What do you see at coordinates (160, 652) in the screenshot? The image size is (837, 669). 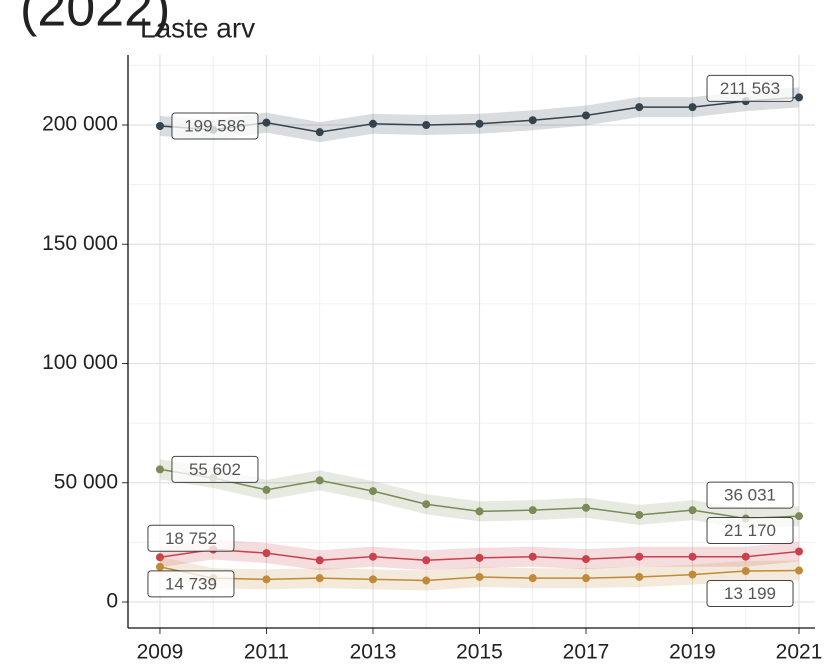 I see `x-tick-label: 2009` at bounding box center [160, 652].